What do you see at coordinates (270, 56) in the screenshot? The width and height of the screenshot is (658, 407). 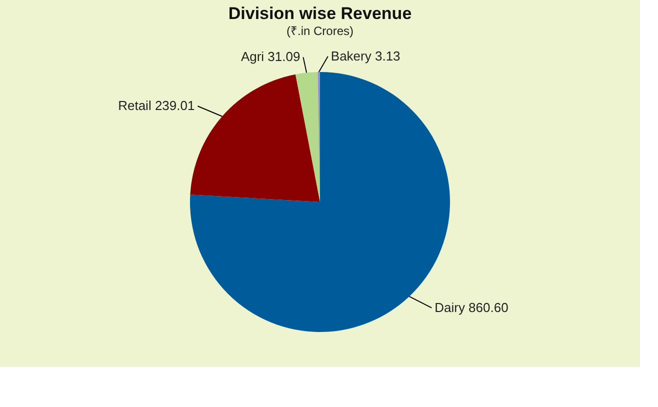 I see `slice-label: Agri 31.09` at bounding box center [270, 56].